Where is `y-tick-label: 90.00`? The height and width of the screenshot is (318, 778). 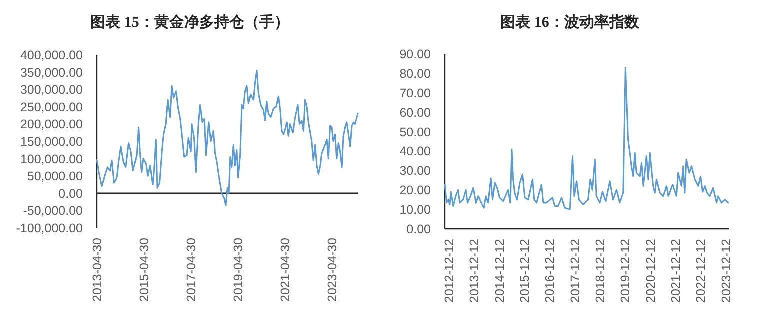 y-tick-label: 90.00 is located at coordinates (416, 55).